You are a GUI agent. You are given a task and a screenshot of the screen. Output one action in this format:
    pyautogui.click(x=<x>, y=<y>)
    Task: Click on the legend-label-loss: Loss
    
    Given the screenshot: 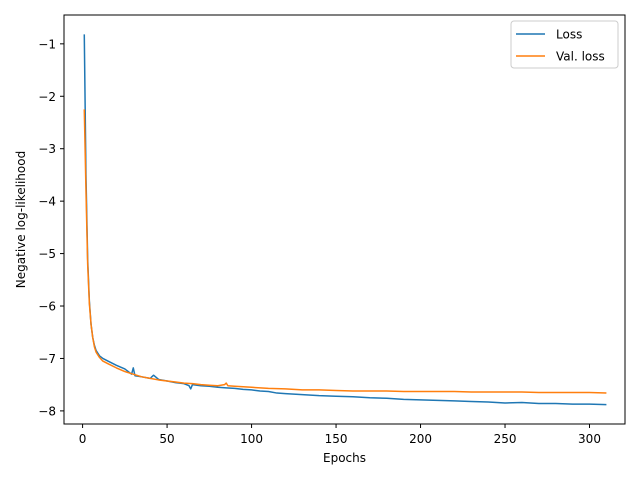 What is the action you would take?
    pyautogui.click(x=569, y=35)
    